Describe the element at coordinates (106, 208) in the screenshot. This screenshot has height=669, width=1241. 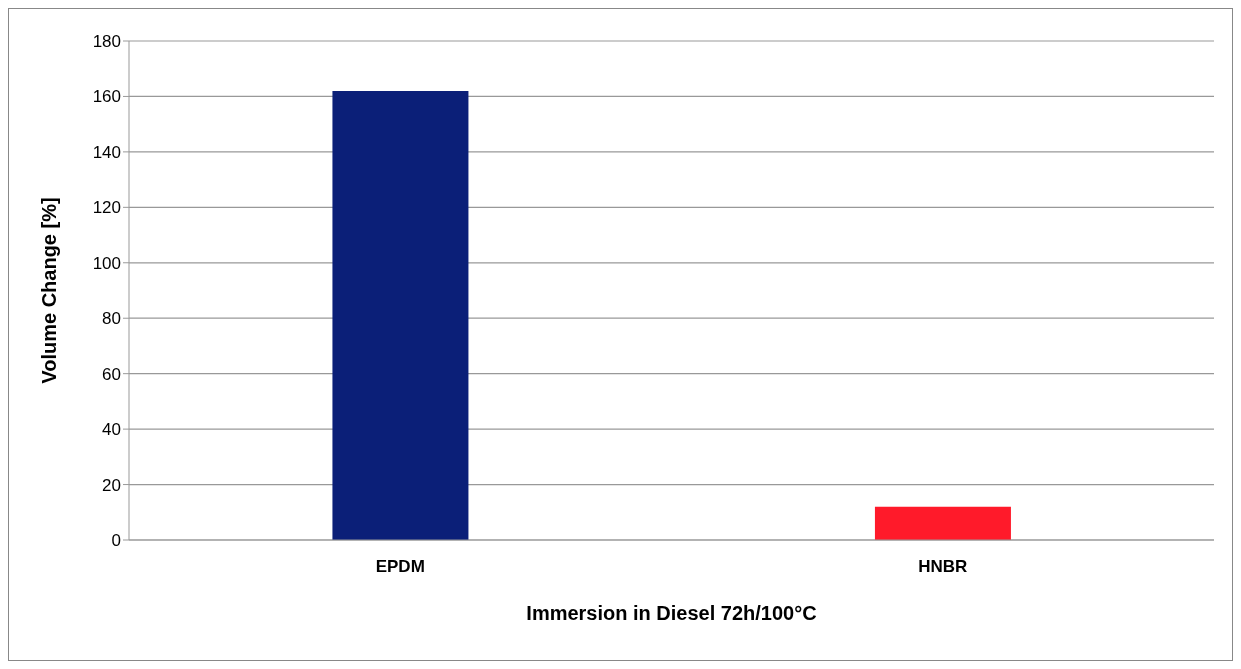
I see `y-tick-label: 120` at that location.